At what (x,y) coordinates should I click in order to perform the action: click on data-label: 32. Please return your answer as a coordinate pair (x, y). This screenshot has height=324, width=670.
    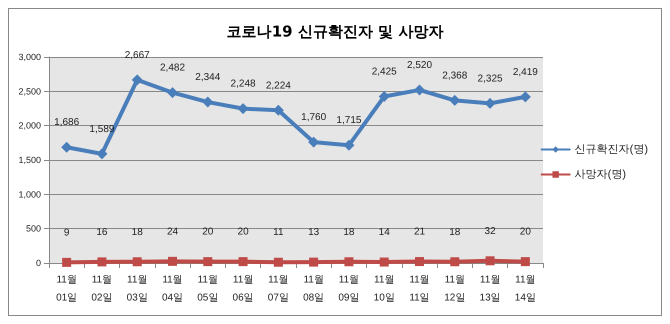
    Looking at the image, I should click on (490, 231).